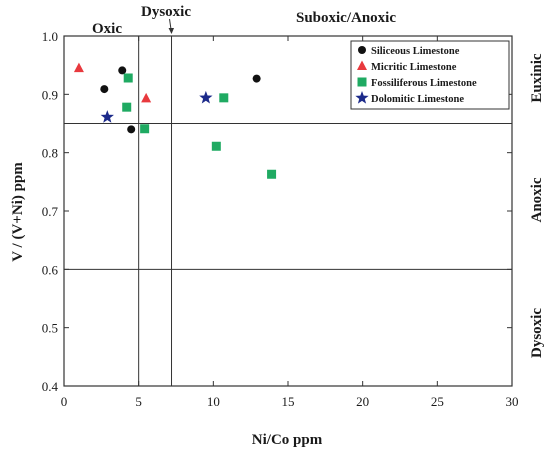 The width and height of the screenshot is (550, 450). What do you see at coordinates (287, 440) in the screenshot?
I see `x-axis-label: Ni/Co ppm` at bounding box center [287, 440].